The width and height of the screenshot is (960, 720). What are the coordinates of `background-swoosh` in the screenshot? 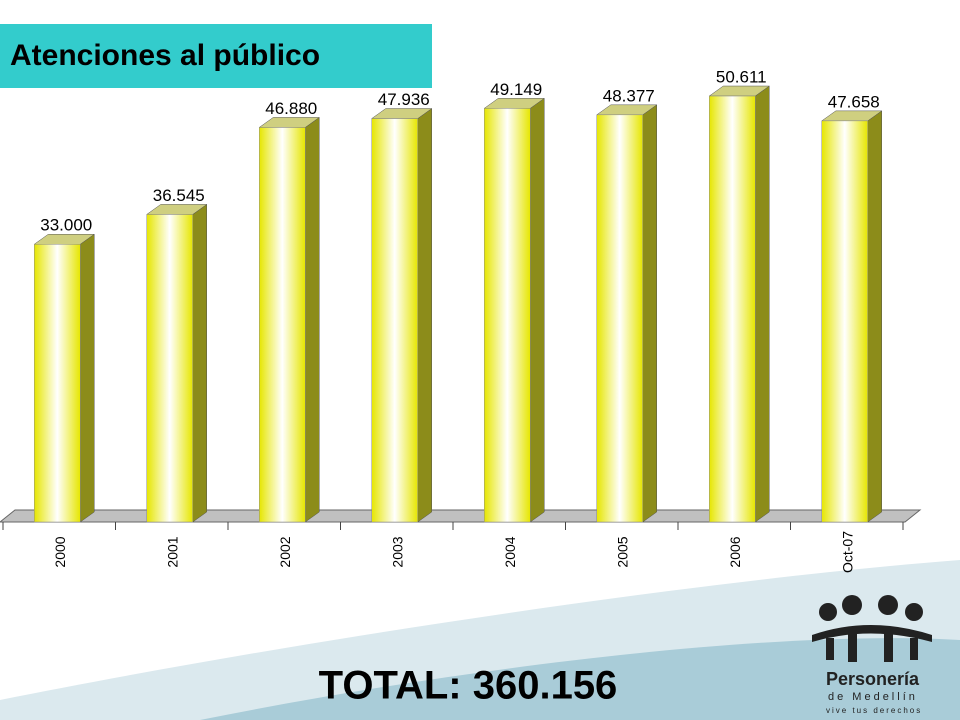 It's located at (580, 679).